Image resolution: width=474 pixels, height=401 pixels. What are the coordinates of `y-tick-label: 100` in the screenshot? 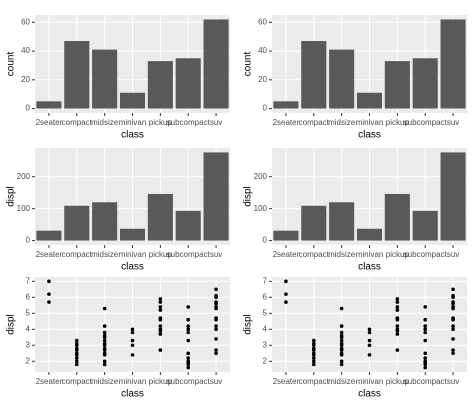 It's located at (24, 208).